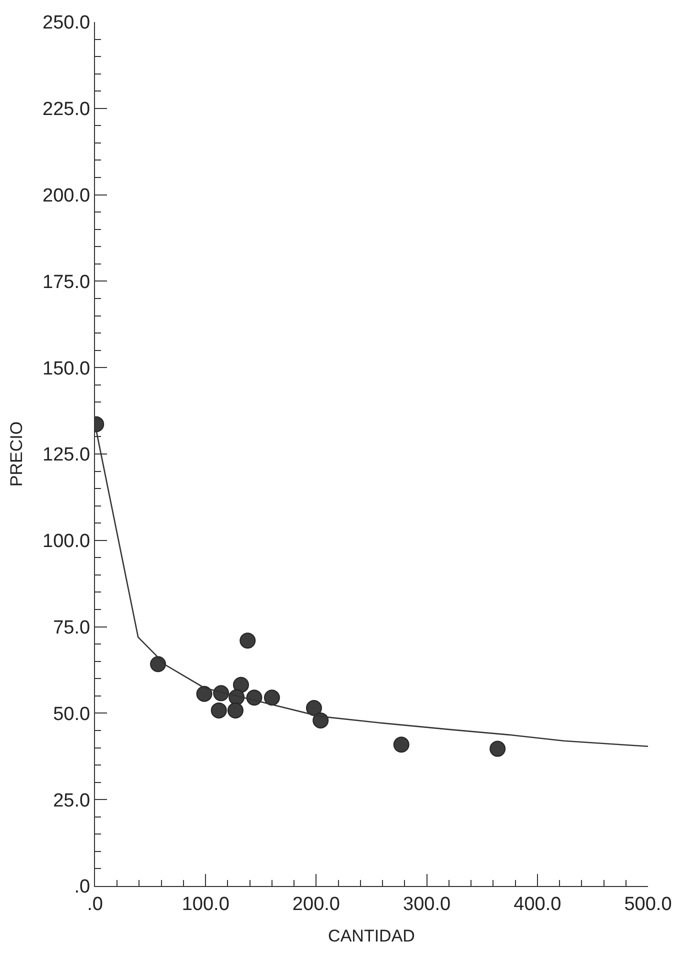 This screenshot has width=693, height=961. Describe the element at coordinates (66, 282) in the screenshot. I see `y-tick-label: 175.0` at that location.